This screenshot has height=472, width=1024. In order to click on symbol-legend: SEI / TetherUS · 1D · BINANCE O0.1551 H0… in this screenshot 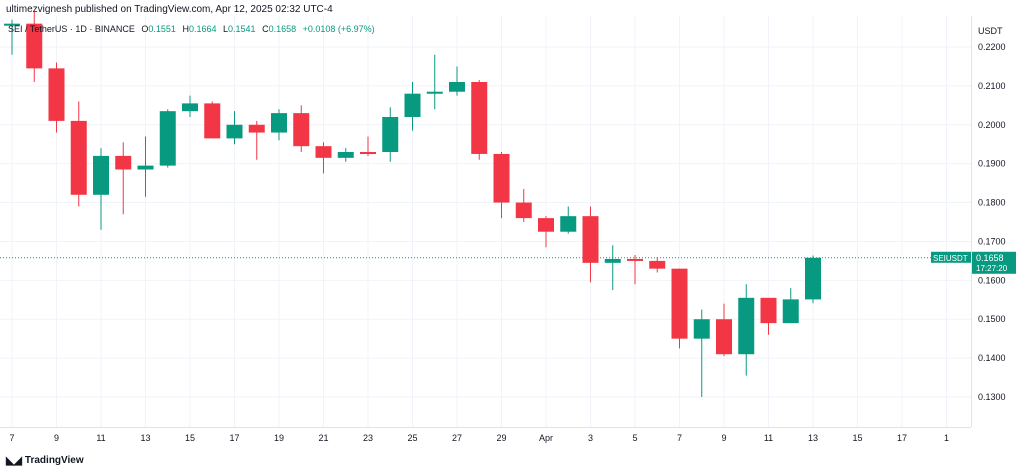, I will do `click(191, 29)`.